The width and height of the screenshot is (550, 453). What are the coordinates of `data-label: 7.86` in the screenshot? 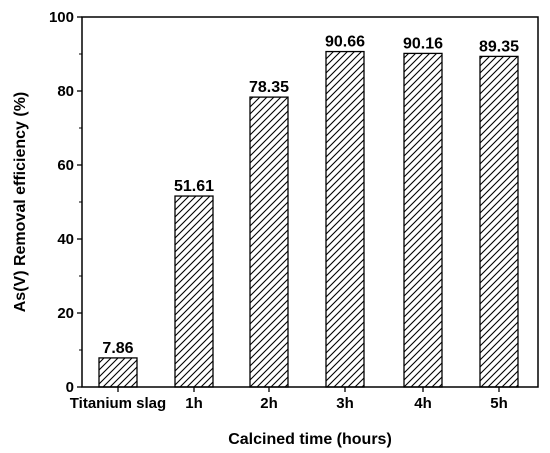 It's located at (117, 348).